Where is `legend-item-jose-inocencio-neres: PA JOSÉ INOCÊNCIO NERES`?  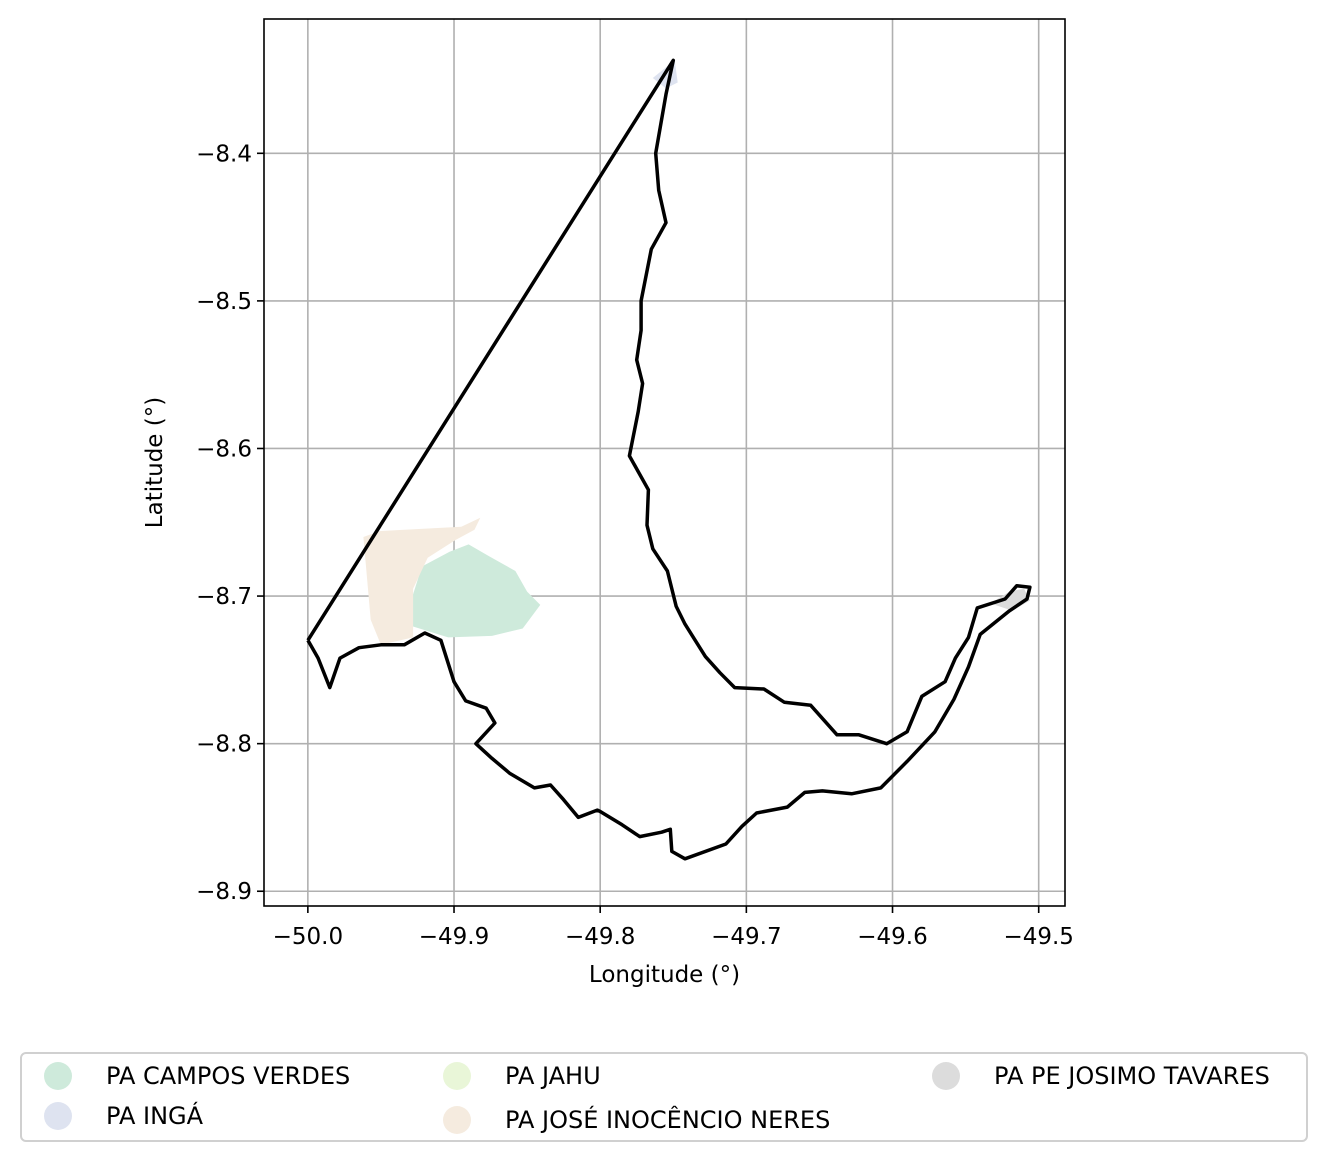
legend-item-jose-inocencio-neres: PA JOSÉ INOCÊNCIO NERES is located at coordinates (636, 1120).